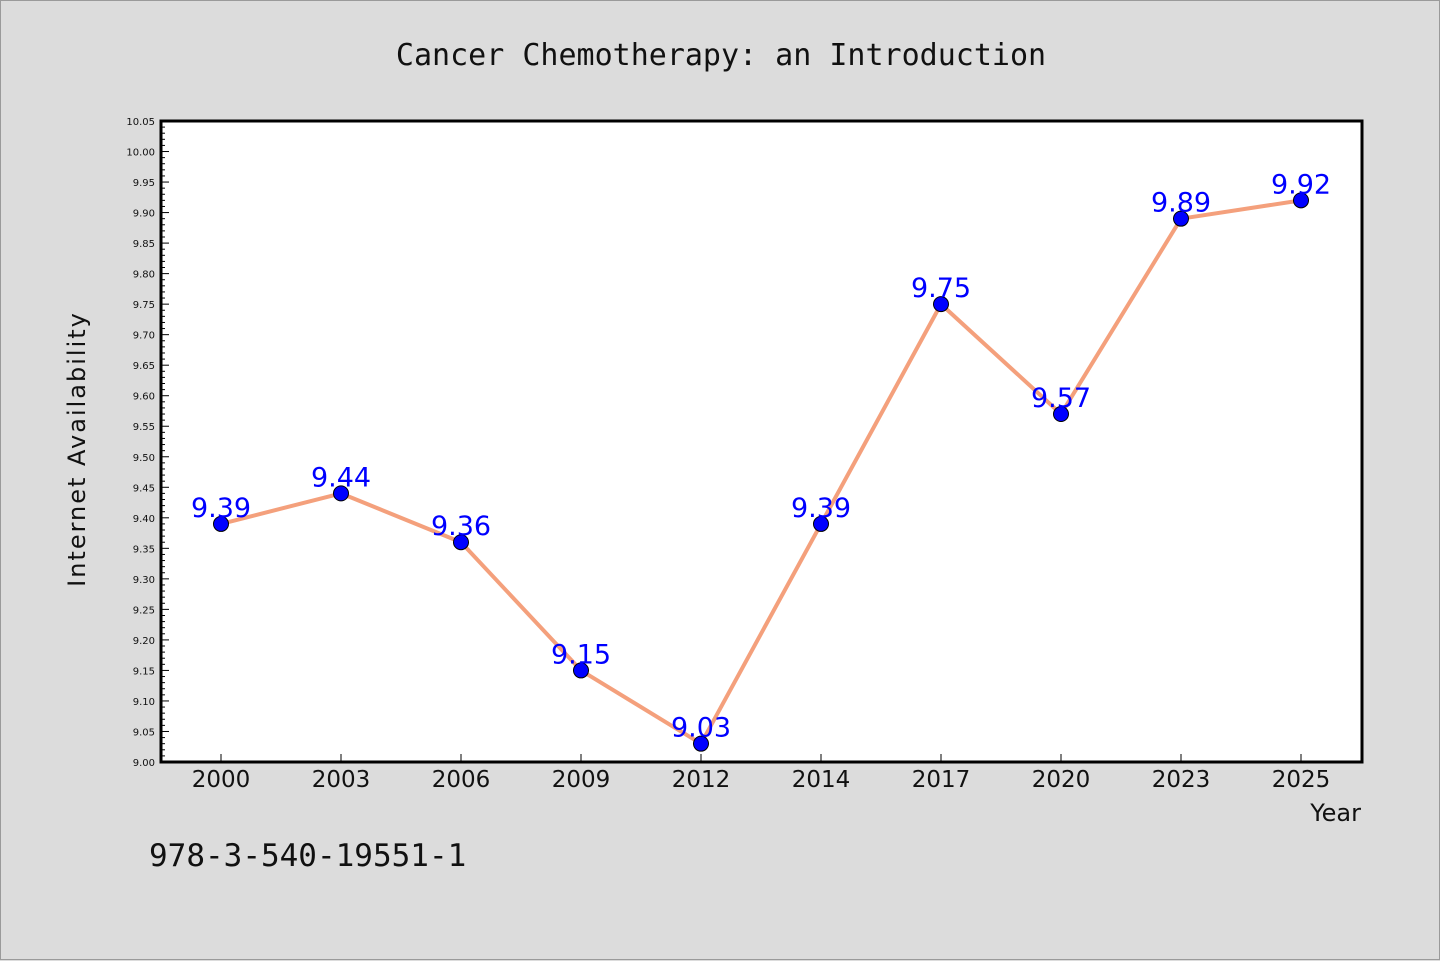 The image size is (1440, 961). I want to click on y-tick-label: 9.80, so click(144, 275).